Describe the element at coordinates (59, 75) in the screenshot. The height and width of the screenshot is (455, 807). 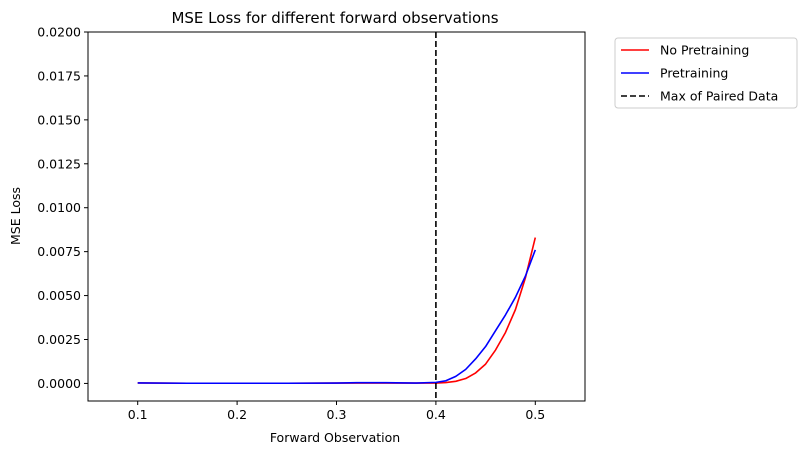
I see `y-tick-label: 0.0175` at that location.